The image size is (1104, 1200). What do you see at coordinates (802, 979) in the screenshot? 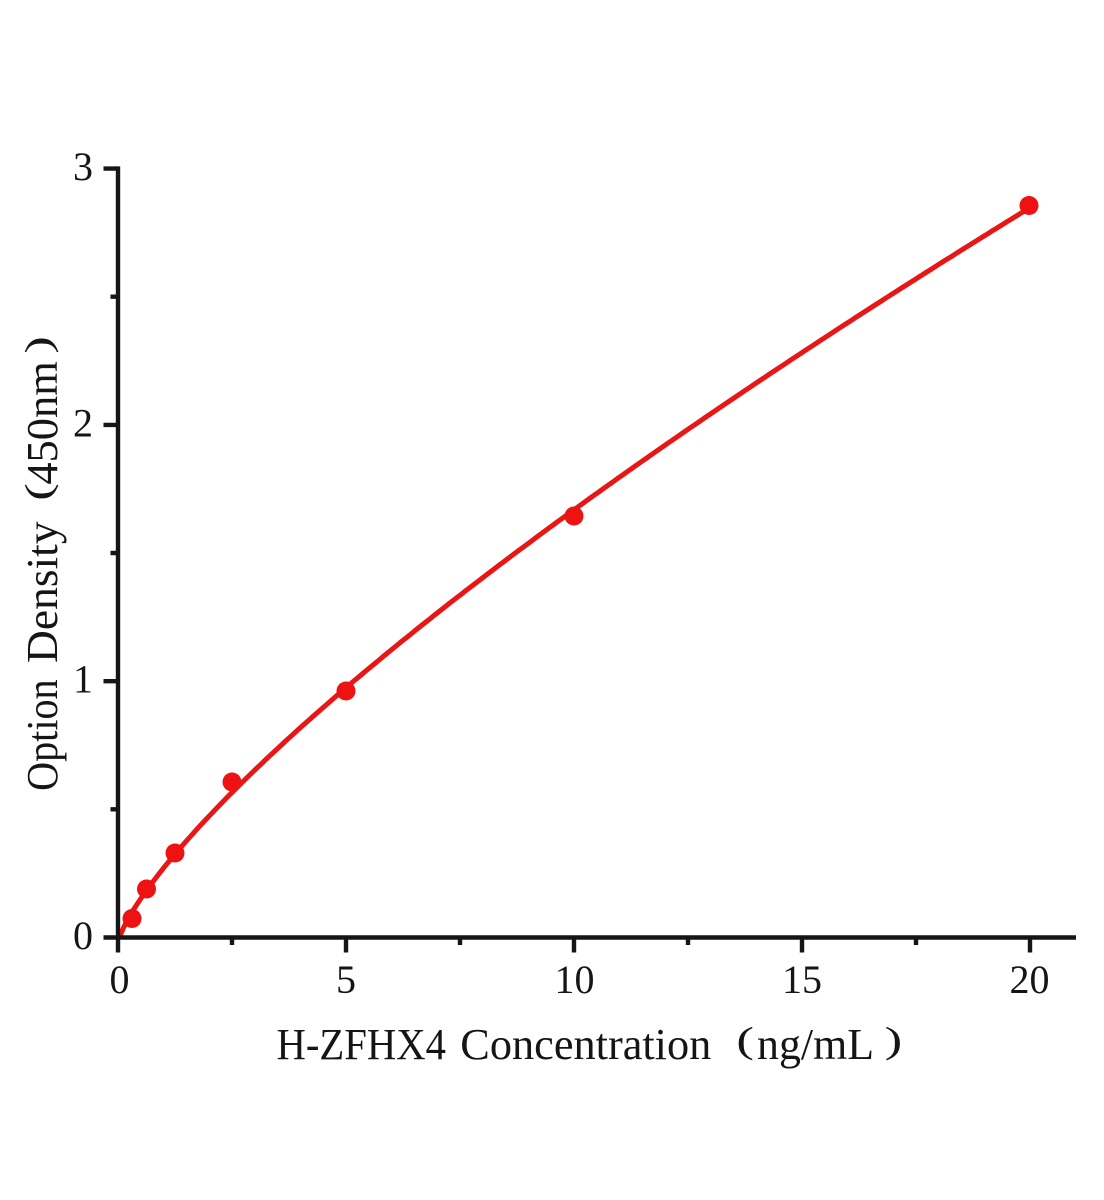
I see `svg-text: 15` at bounding box center [802, 979].